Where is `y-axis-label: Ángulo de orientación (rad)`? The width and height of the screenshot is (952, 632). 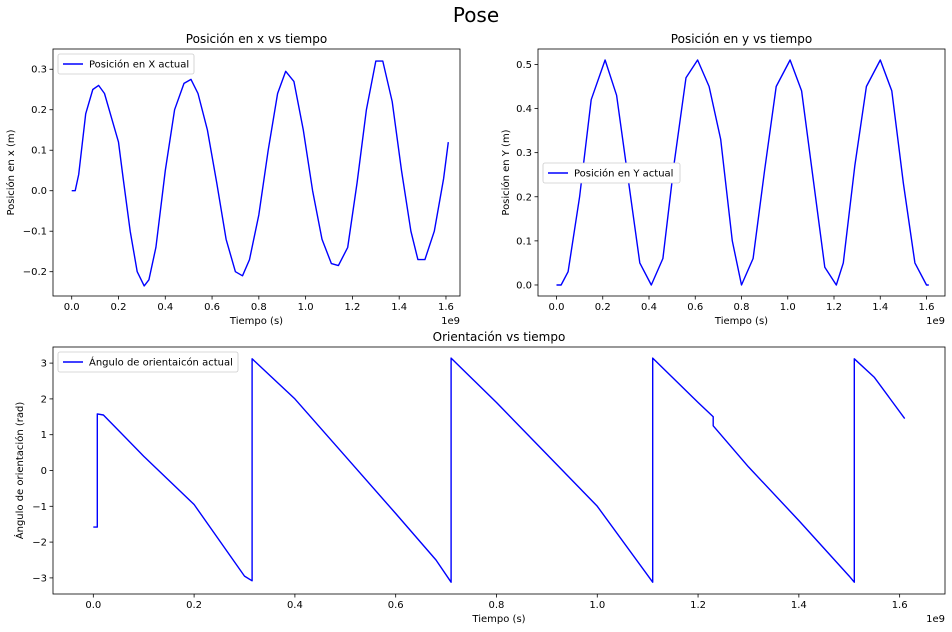
y-axis-label: Ángulo de orientación (rad) is located at coordinates (19, 471).